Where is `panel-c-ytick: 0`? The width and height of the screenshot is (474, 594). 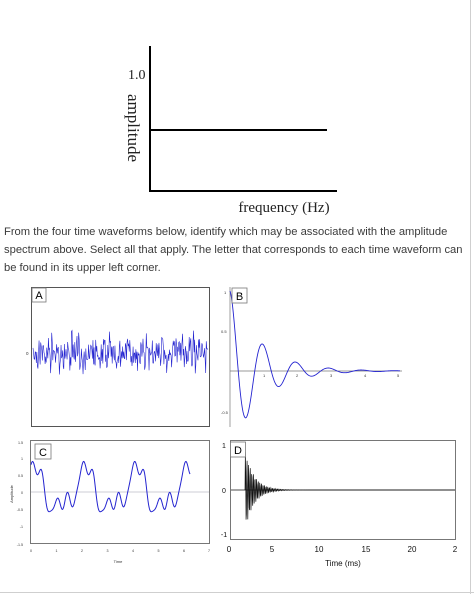 panel-c-ytick: 0 is located at coordinates (22, 493).